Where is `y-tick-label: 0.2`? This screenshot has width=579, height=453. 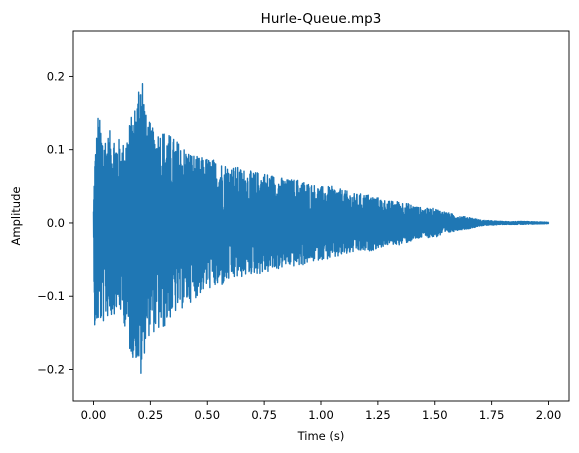
y-tick-label: 0.2 is located at coordinates (56, 76).